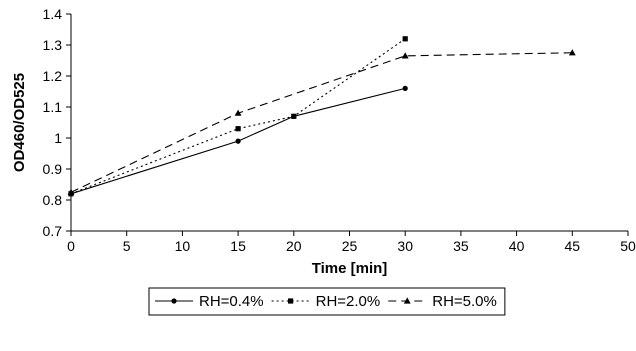  Describe the element at coordinates (294, 246) in the screenshot. I see `x-tick-label: 20` at that location.